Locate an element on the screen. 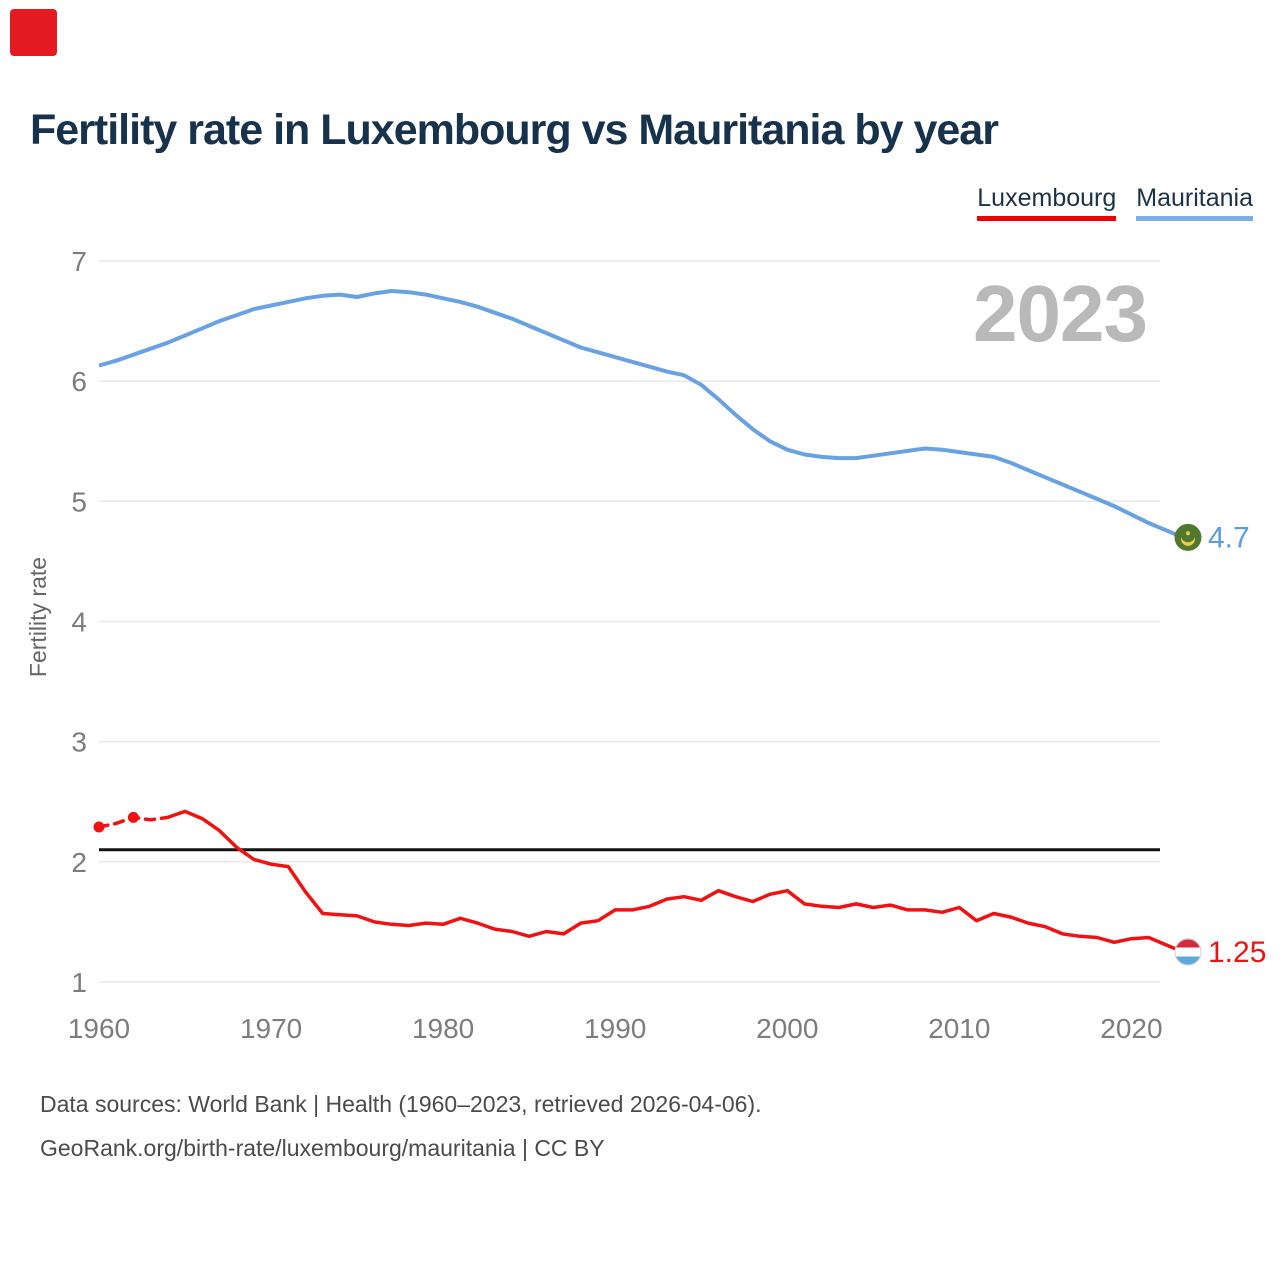 The height and width of the screenshot is (1280, 1280). luxembourg-value-label: 1.25 is located at coordinates (1237, 952).